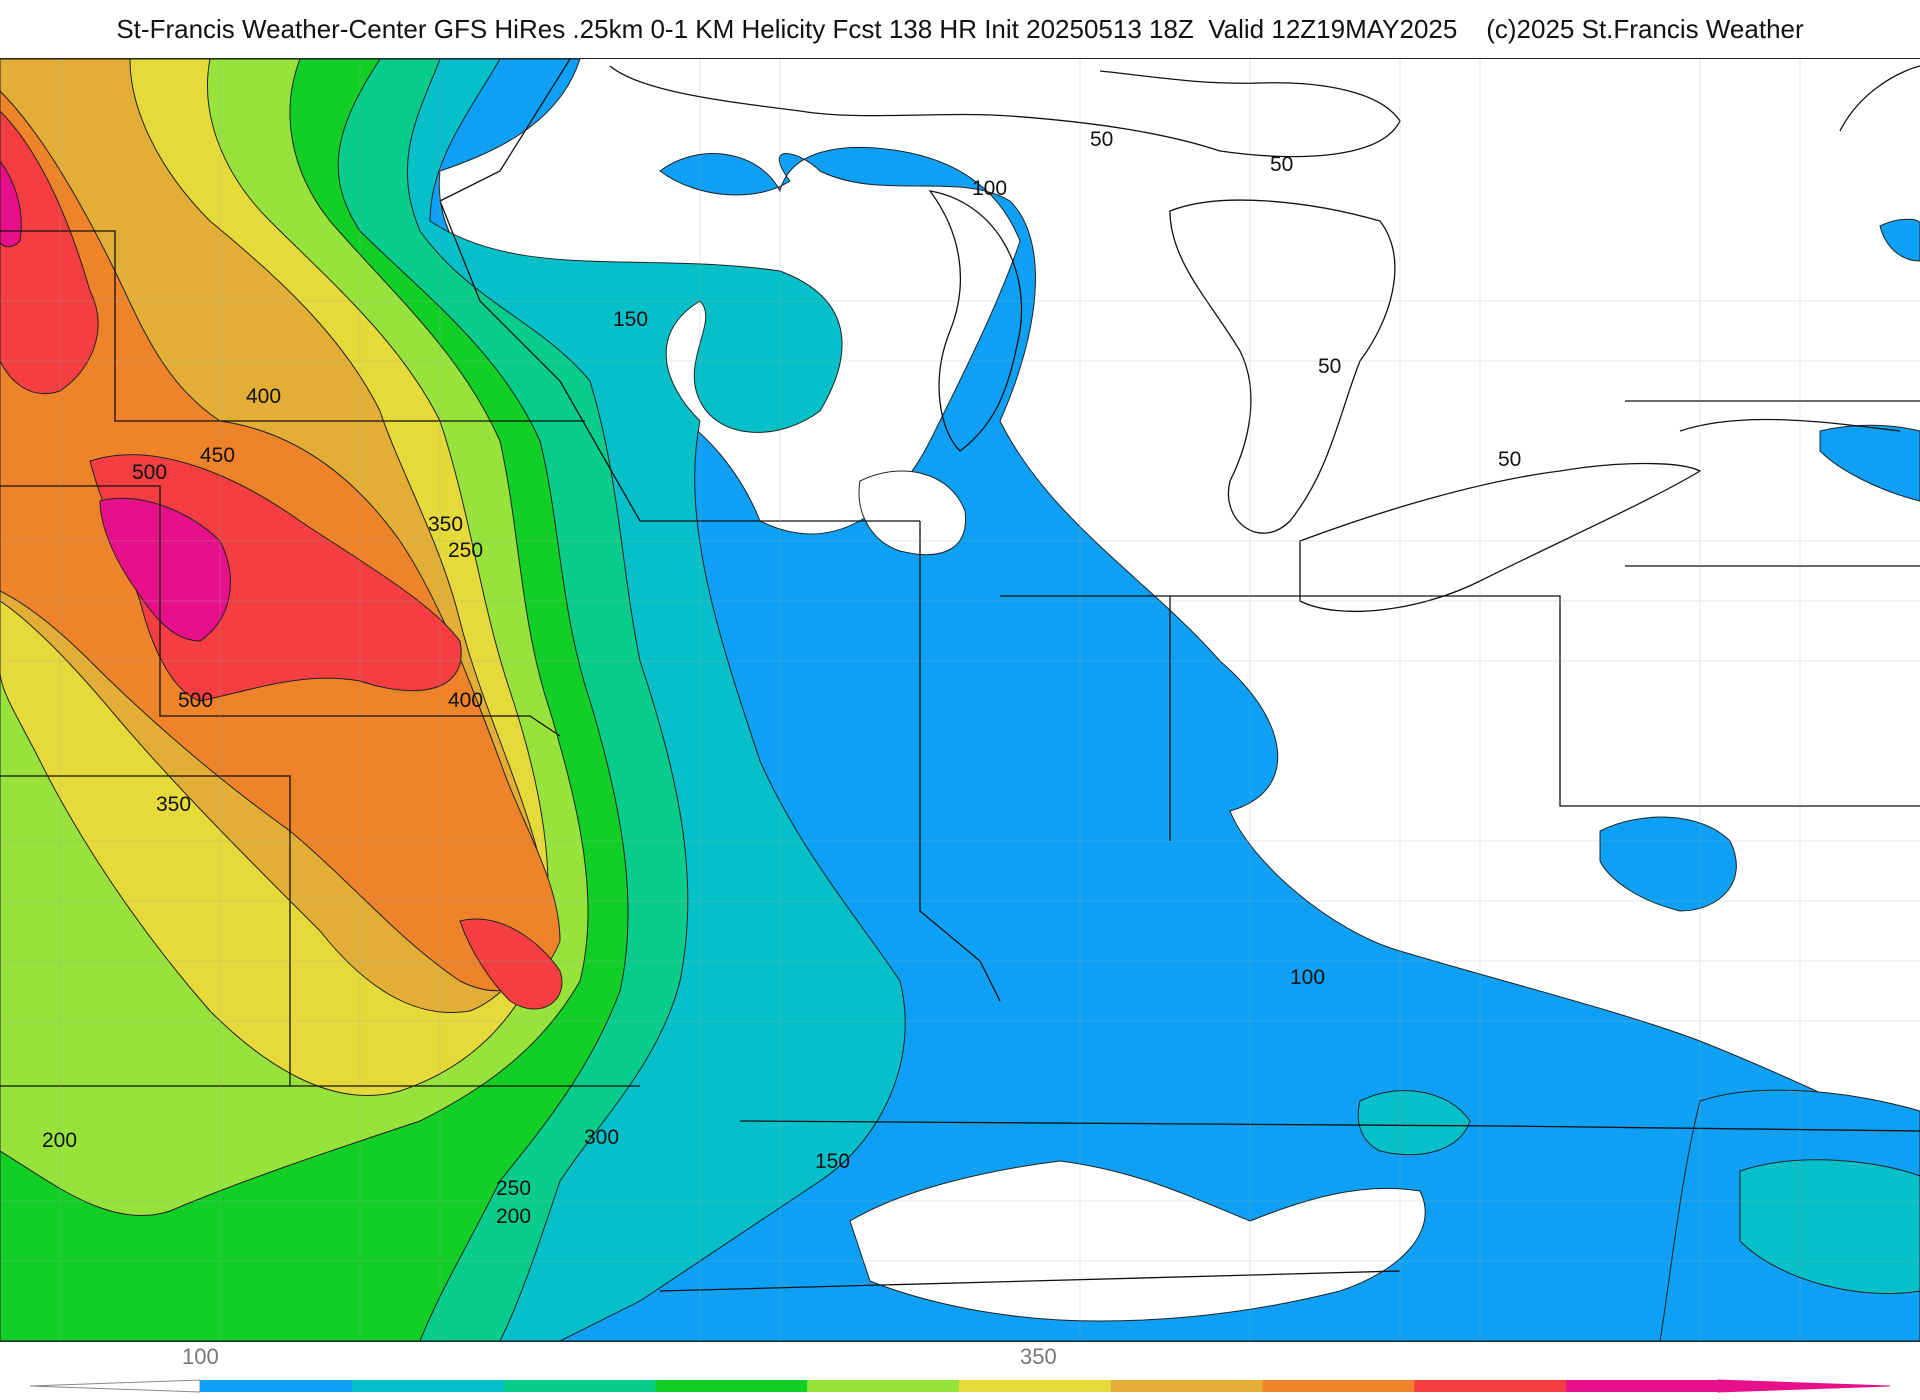 The image size is (1920, 1400). I want to click on contour-label: 300, so click(601, 1137).